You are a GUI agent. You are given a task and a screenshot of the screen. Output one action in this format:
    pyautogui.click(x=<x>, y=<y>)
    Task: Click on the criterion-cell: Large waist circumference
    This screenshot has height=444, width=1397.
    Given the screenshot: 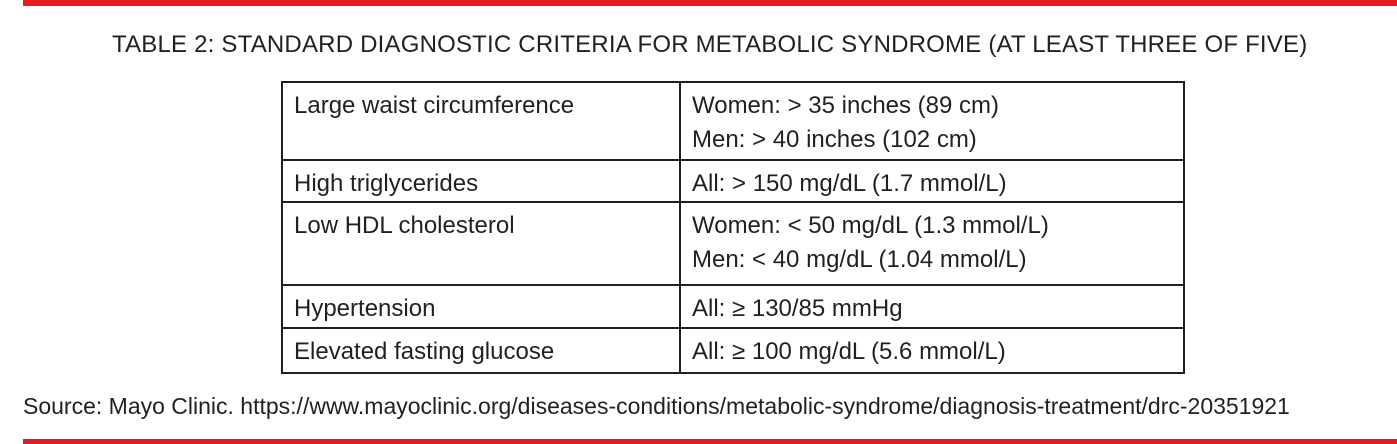 What is the action you would take?
    pyautogui.click(x=481, y=121)
    